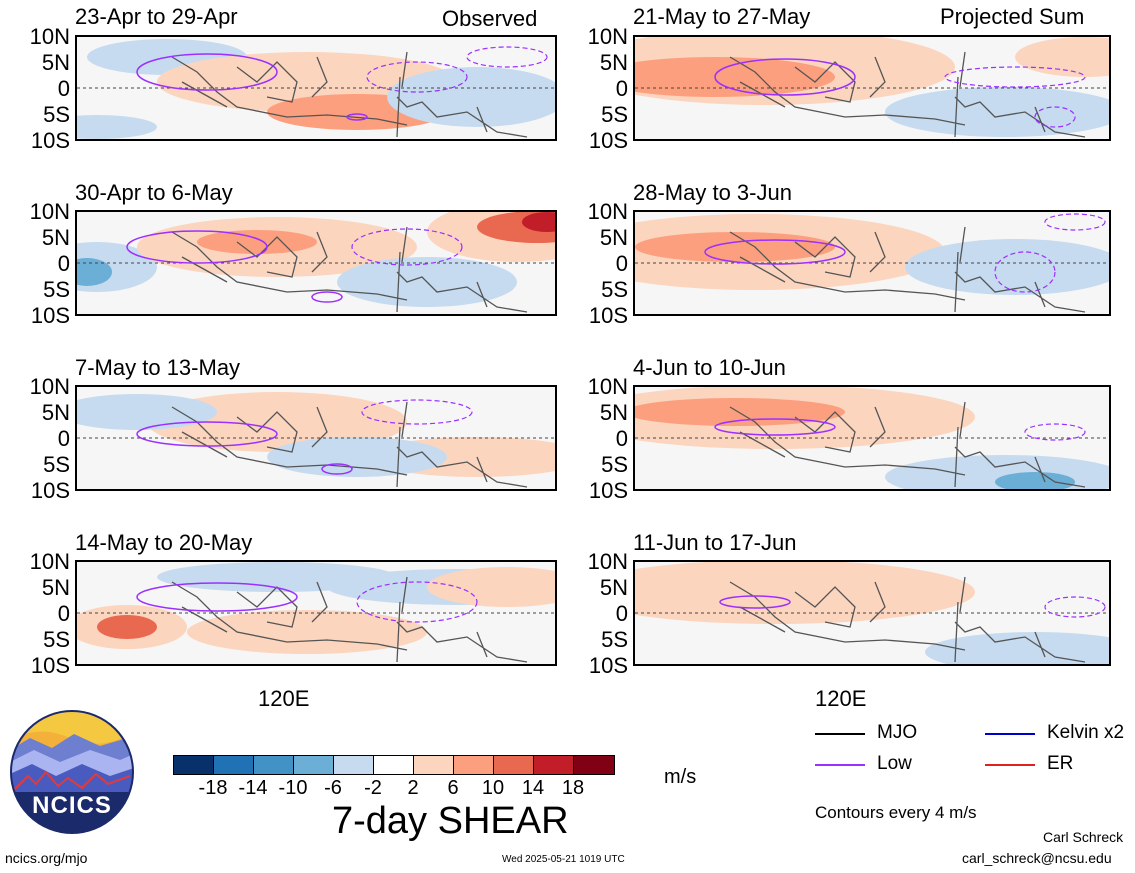 The image size is (1135, 873). Describe the element at coordinates (156, 16) in the screenshot. I see `panel-title: 23-Apr to 29-Apr` at that location.